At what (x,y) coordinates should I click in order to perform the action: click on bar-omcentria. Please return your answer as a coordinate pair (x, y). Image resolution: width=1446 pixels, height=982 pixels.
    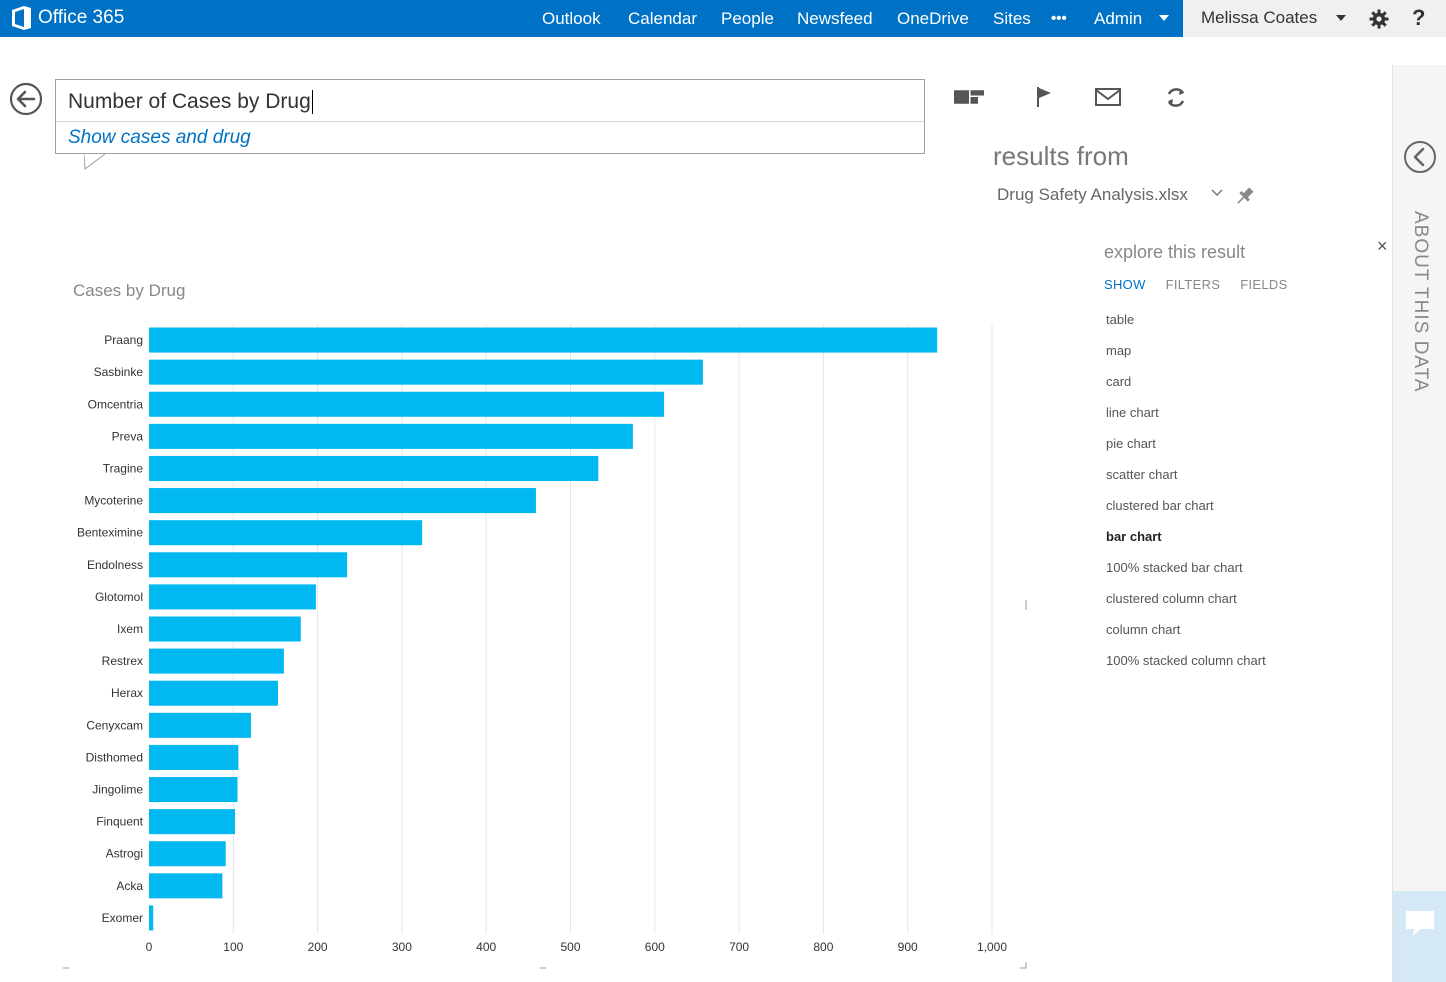
    Looking at the image, I should click on (407, 404).